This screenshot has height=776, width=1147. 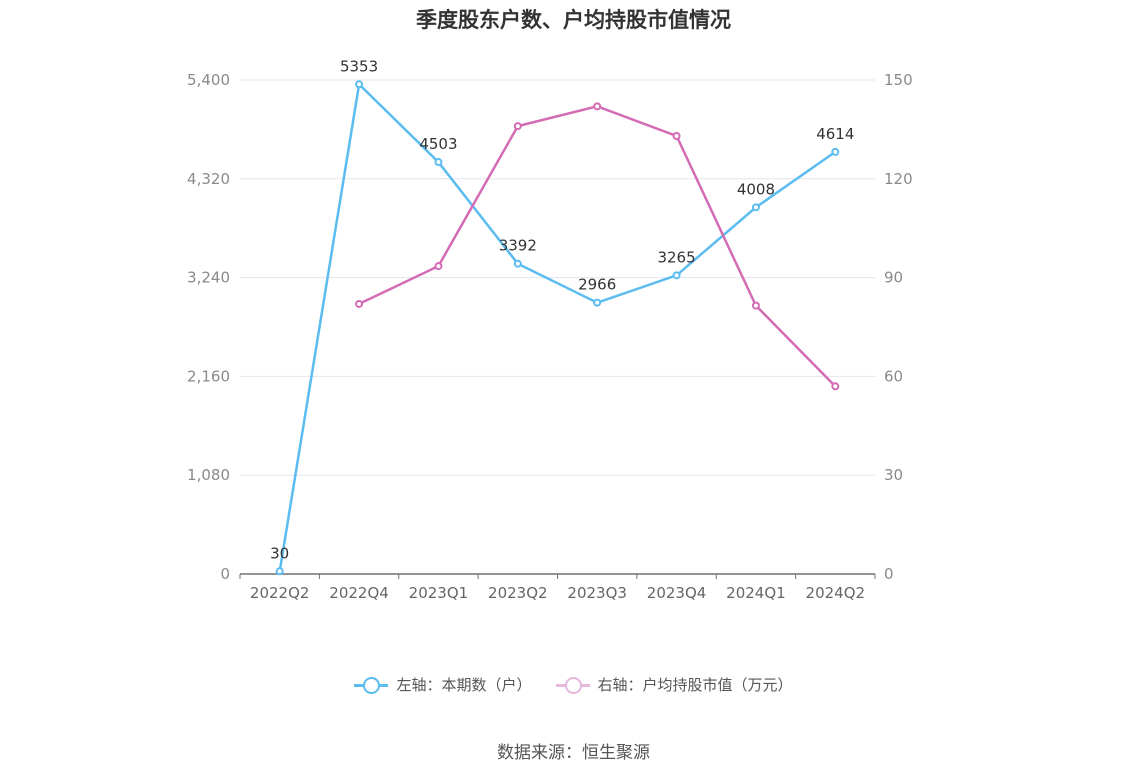 What do you see at coordinates (359, 593) in the screenshot?
I see `x-axis-tick-label: 2022Q4` at bounding box center [359, 593].